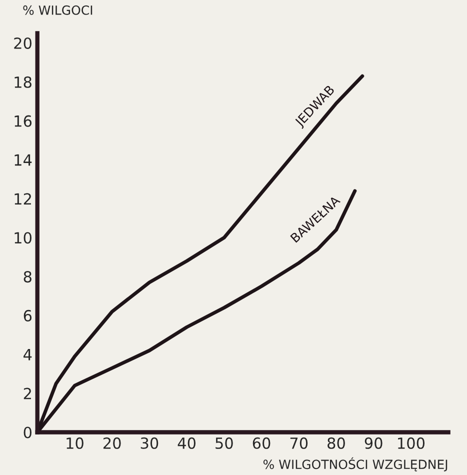  Describe the element at coordinates (187, 443) in the screenshot. I see `x-tick-label: 40` at that location.